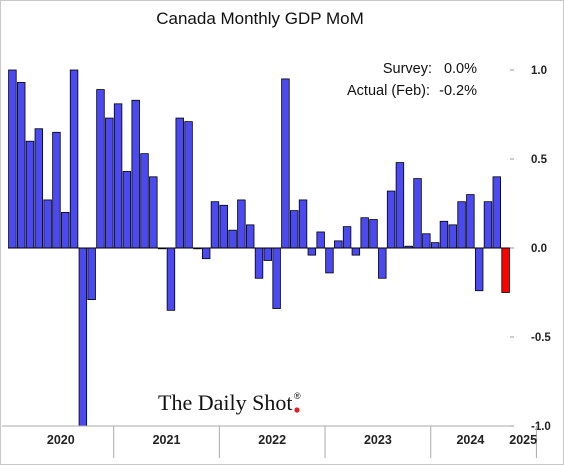 The width and height of the screenshot is (564, 465). I want to click on actual-annotation: Actual (Feb): -0.2%, so click(412, 91).